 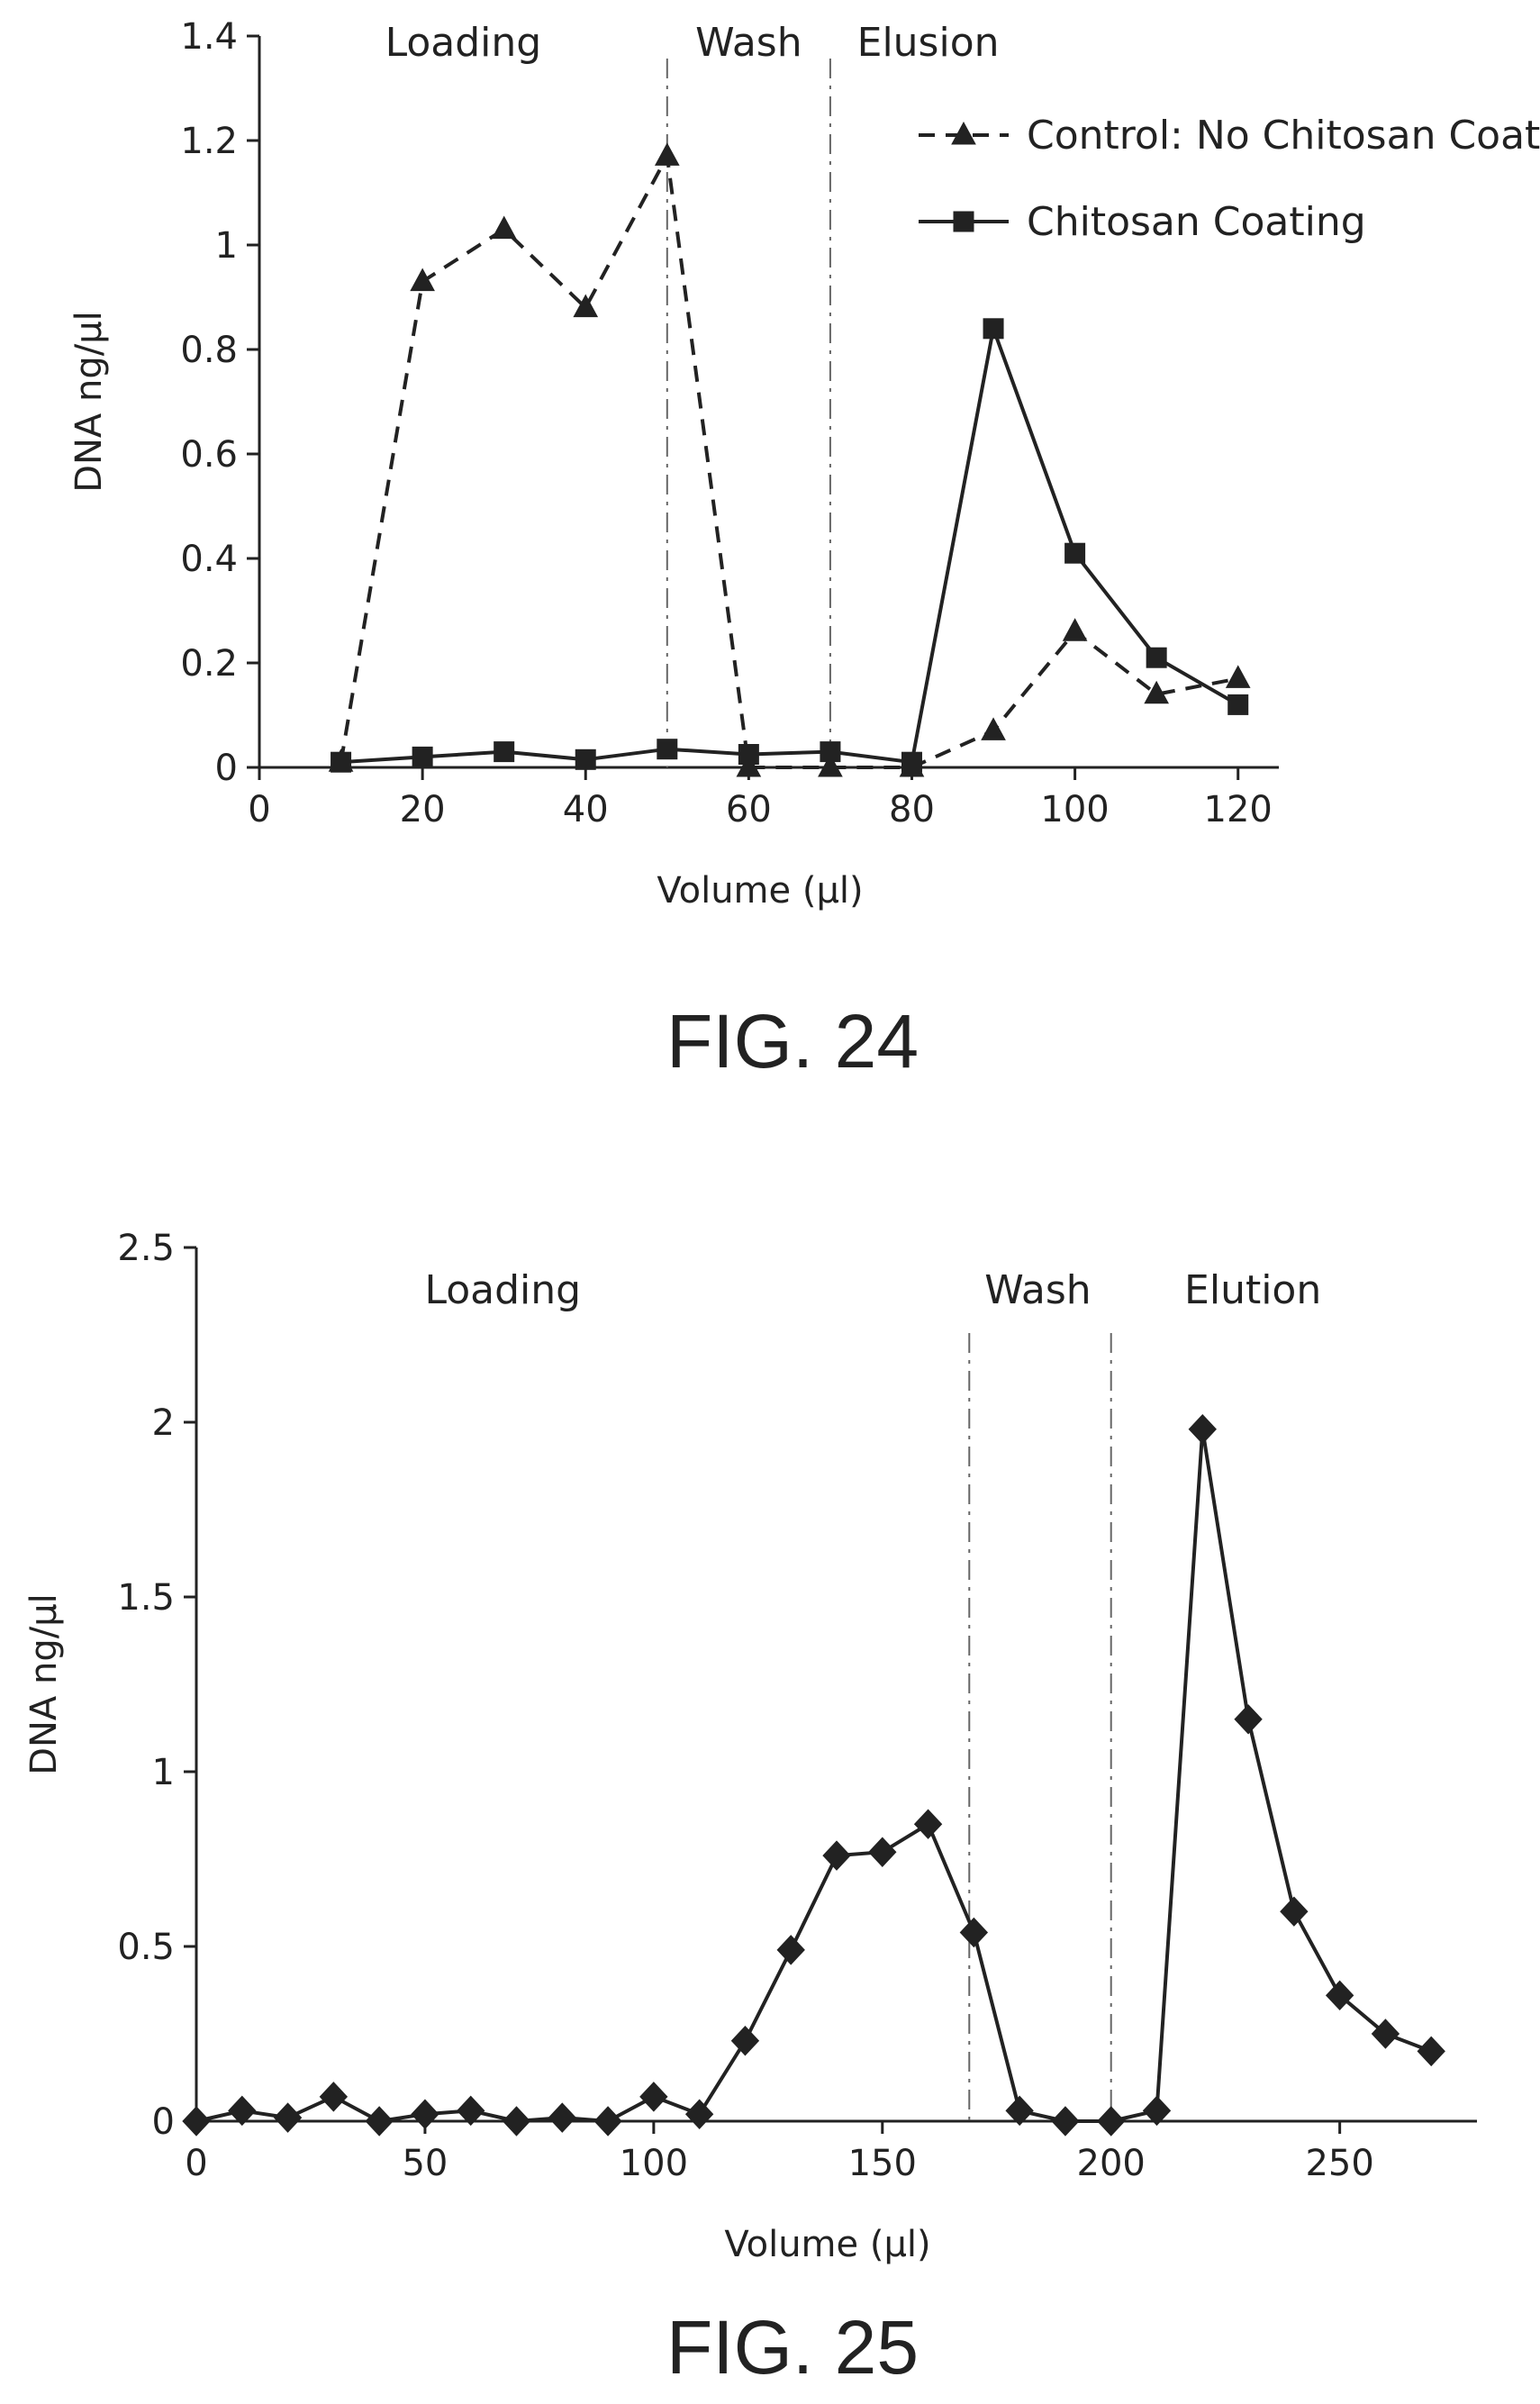 What do you see at coordinates (209, 141) in the screenshot?
I see `y-tick-label: 1.2` at bounding box center [209, 141].